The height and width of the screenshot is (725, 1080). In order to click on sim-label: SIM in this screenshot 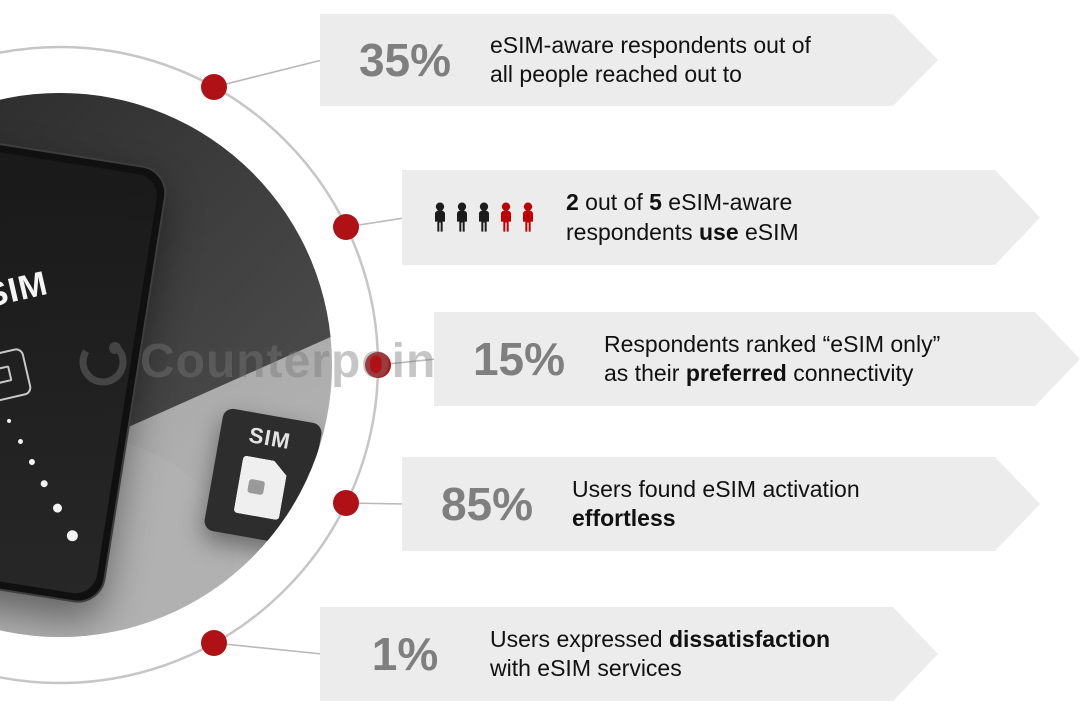, I will do `click(269, 438)`.